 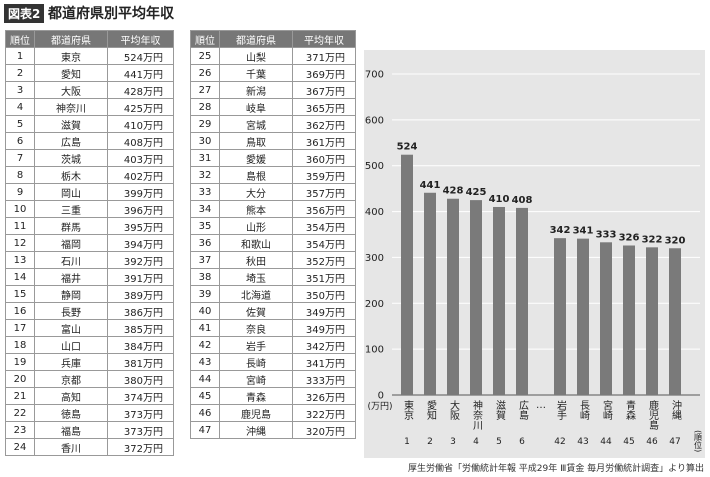 I want to click on category-label: 滋賀, so click(x=500, y=410).